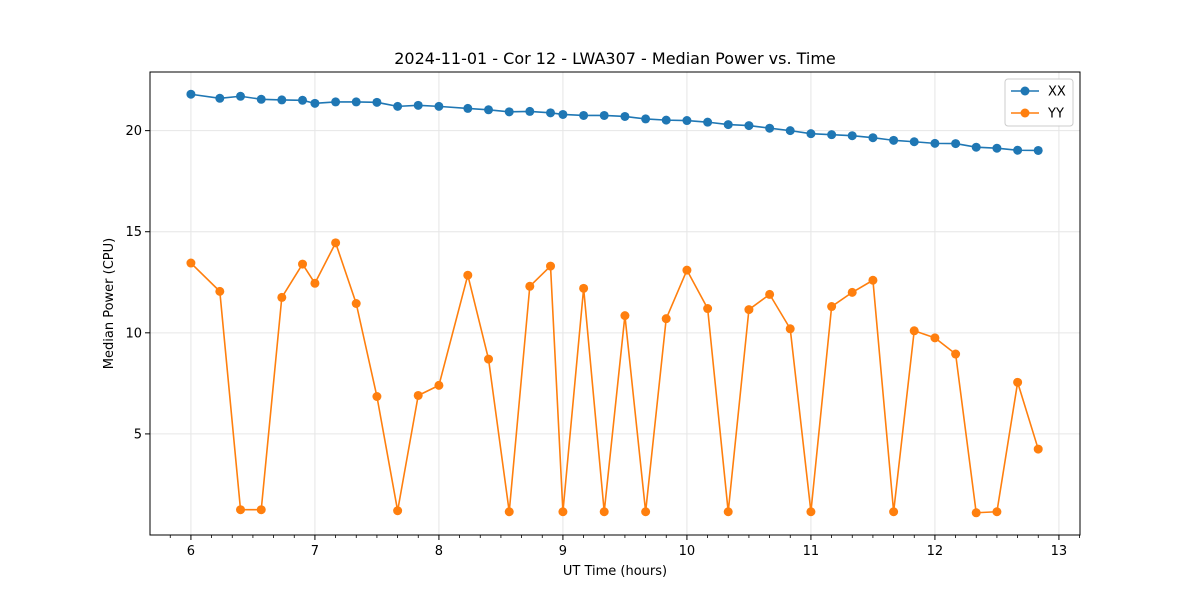  What do you see at coordinates (138, 434) in the screenshot?
I see `y-tick-label: 5` at bounding box center [138, 434].